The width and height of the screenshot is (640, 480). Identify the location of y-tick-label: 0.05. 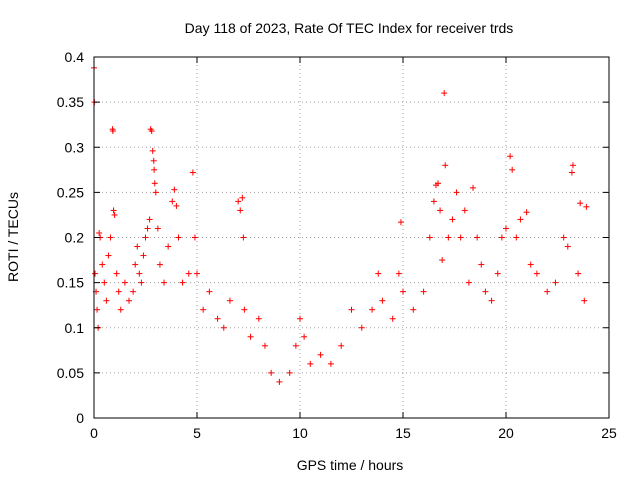
(70, 373).